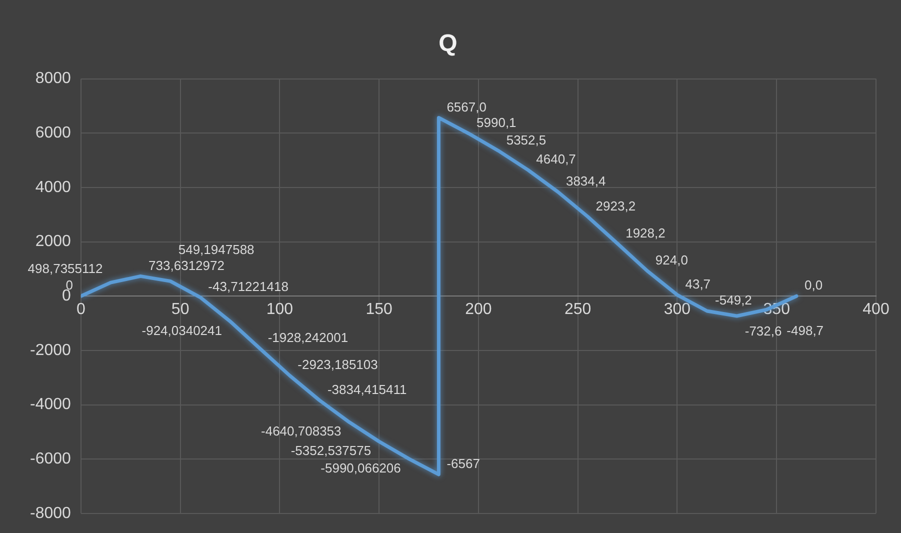 This screenshot has width=901, height=533. Describe the element at coordinates (360, 468) in the screenshot. I see `data-label: -5990,066206` at that location.